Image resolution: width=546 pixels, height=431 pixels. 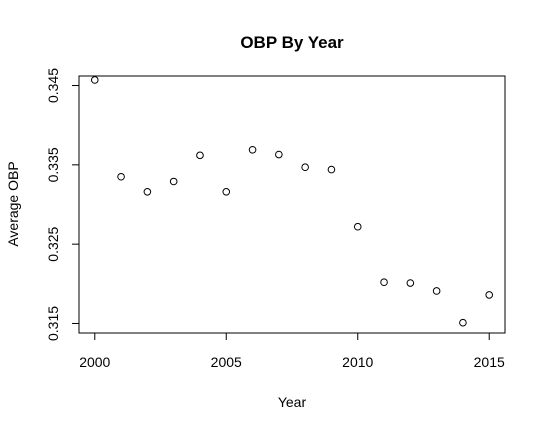 What do you see at coordinates (489, 362) in the screenshot?
I see `x-tick-label: 2015` at bounding box center [489, 362].